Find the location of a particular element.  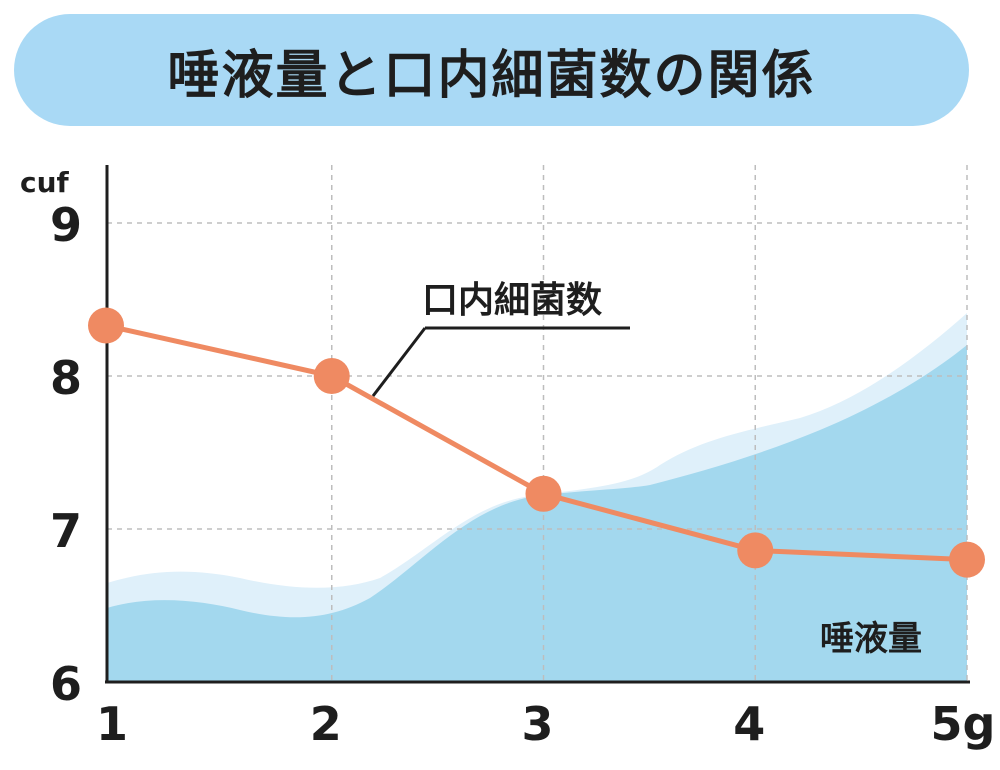

y-tick-label: 8 is located at coordinates (66, 378).